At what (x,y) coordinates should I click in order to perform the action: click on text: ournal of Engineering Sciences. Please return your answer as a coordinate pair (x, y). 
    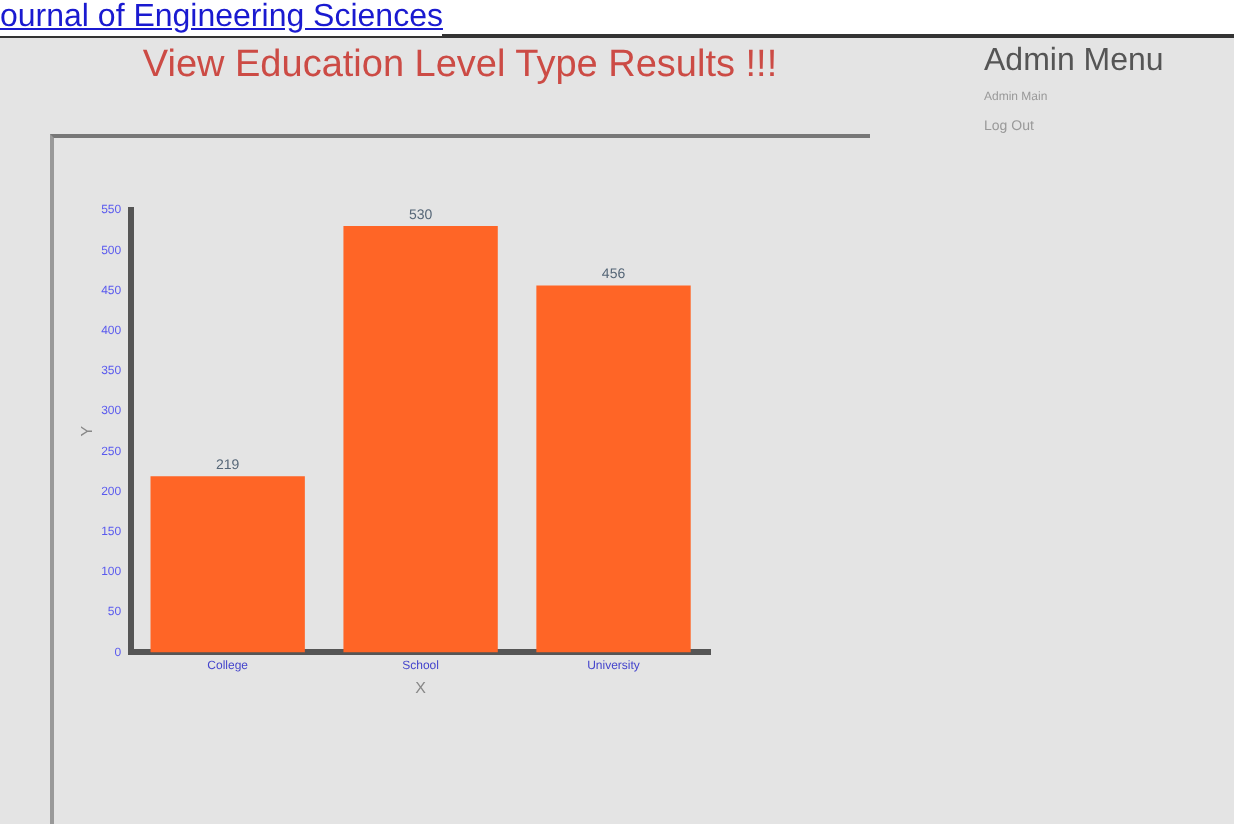
    Looking at the image, I should click on (221, 18).